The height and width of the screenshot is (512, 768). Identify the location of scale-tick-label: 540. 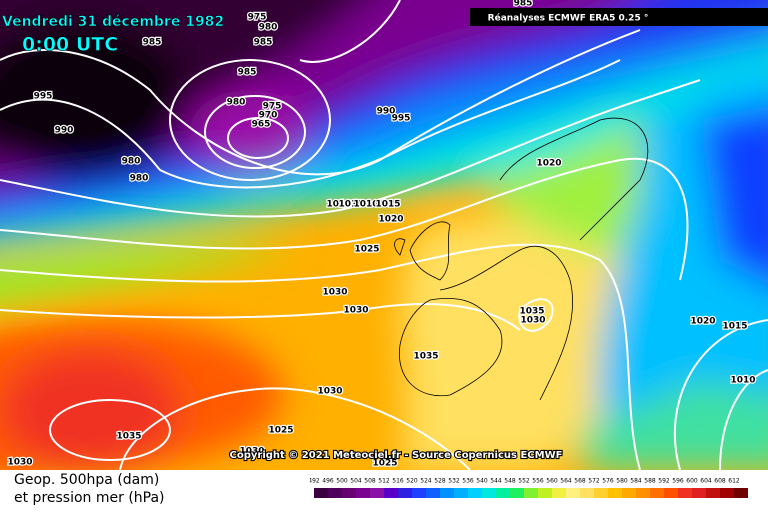
(482, 481).